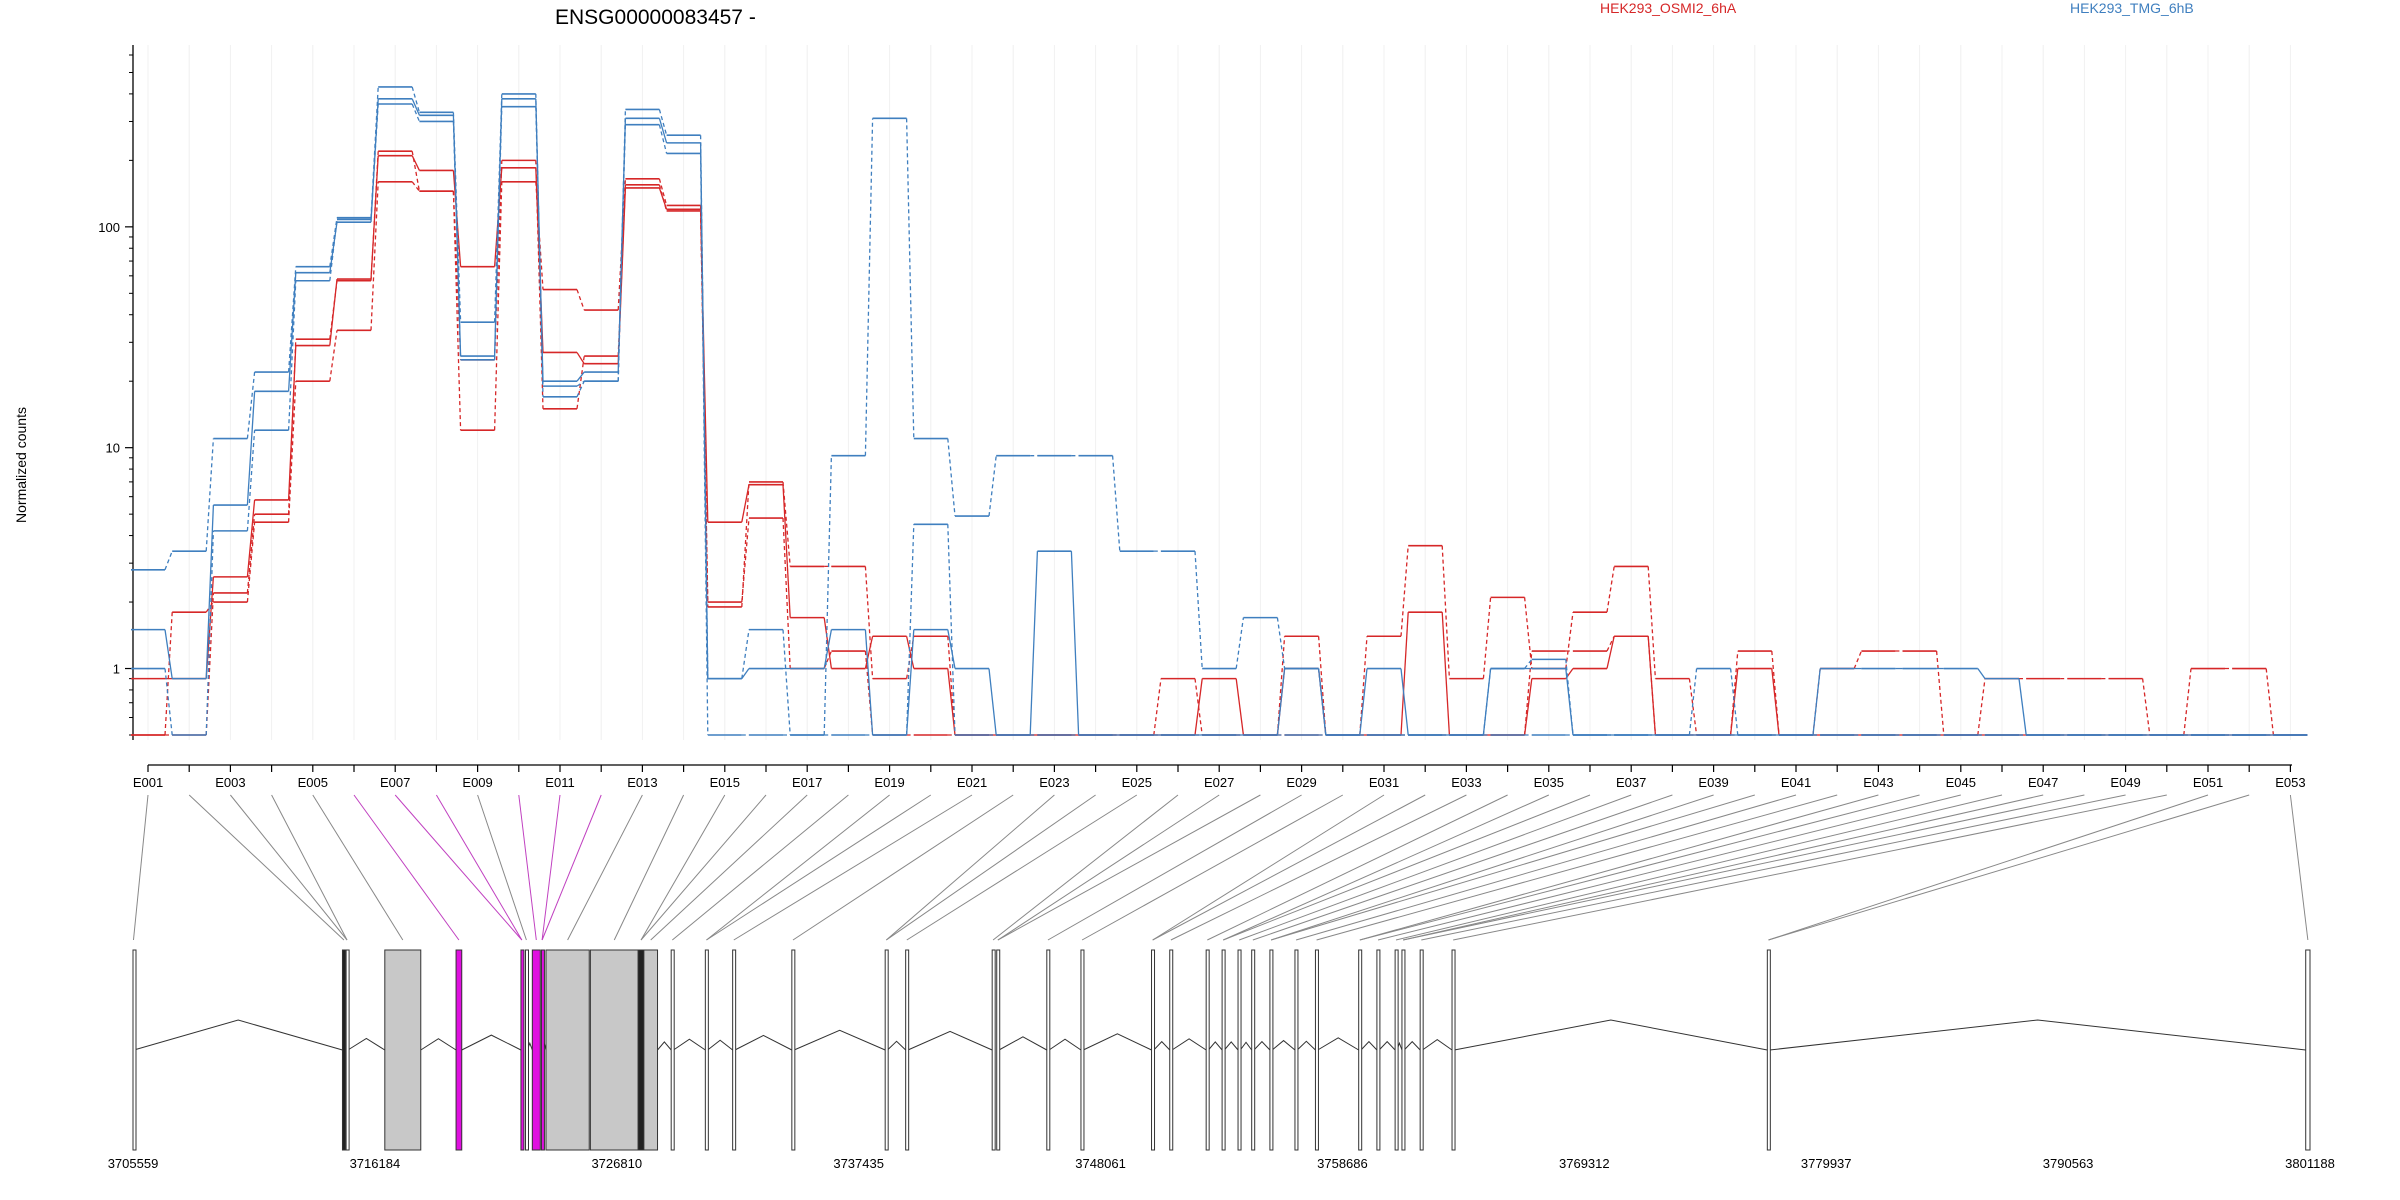 The image size is (2400, 1200). What do you see at coordinates (2043, 782) in the screenshot?
I see `x-tick-label: E047` at bounding box center [2043, 782].